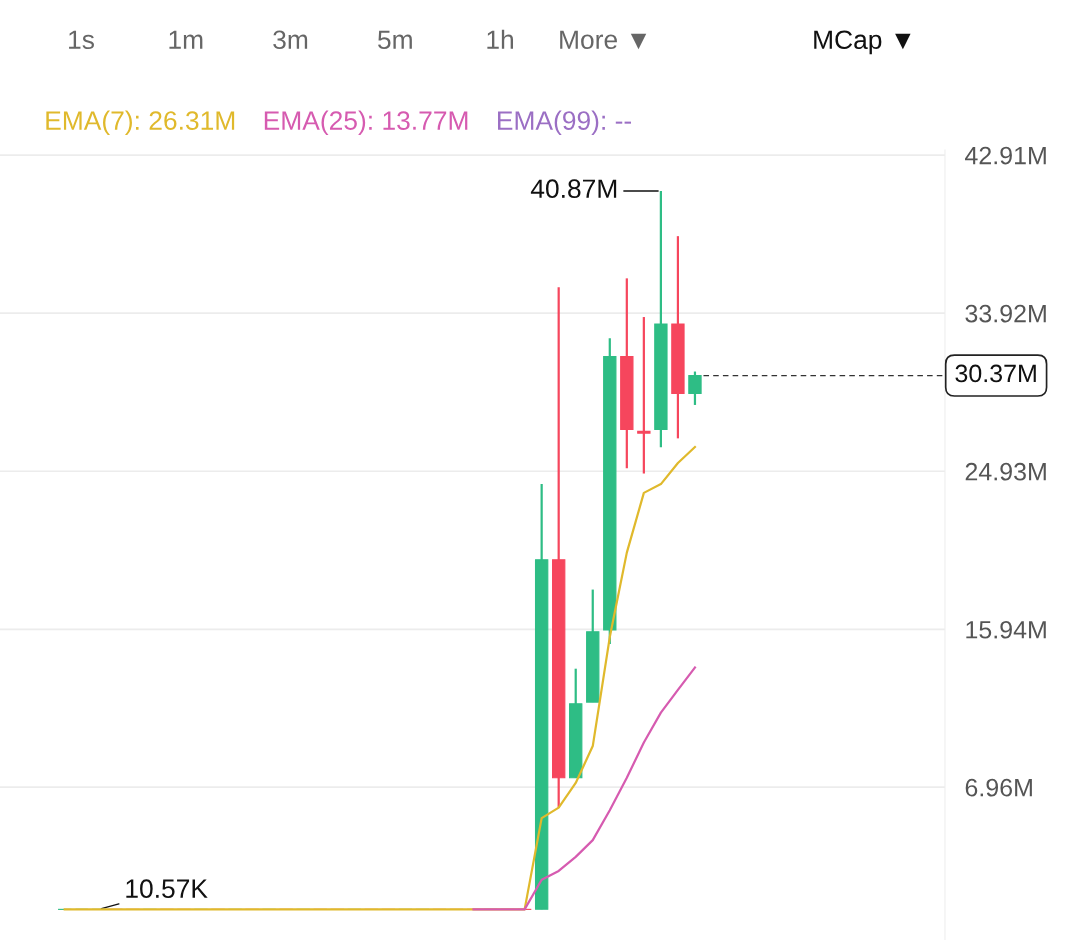 The height and width of the screenshot is (940, 1080). Describe the element at coordinates (862, 42) in the screenshot. I see `text: MCap ▼` at that location.